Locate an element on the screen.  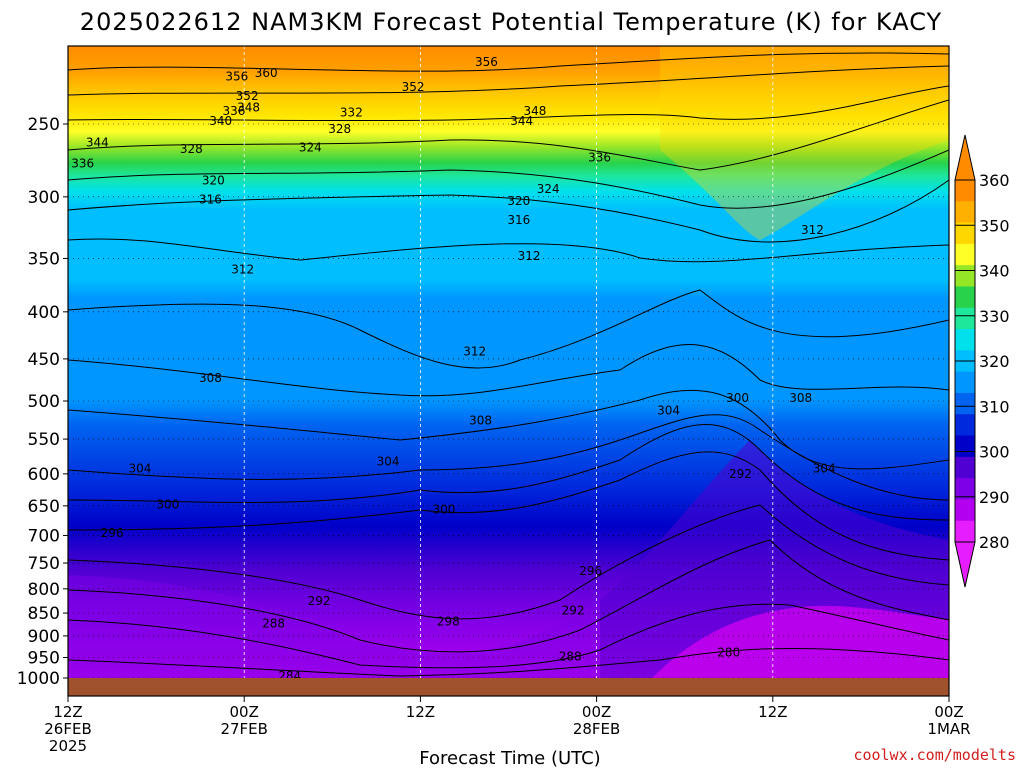
y-tick-label: 650 is located at coordinates (44, 507).